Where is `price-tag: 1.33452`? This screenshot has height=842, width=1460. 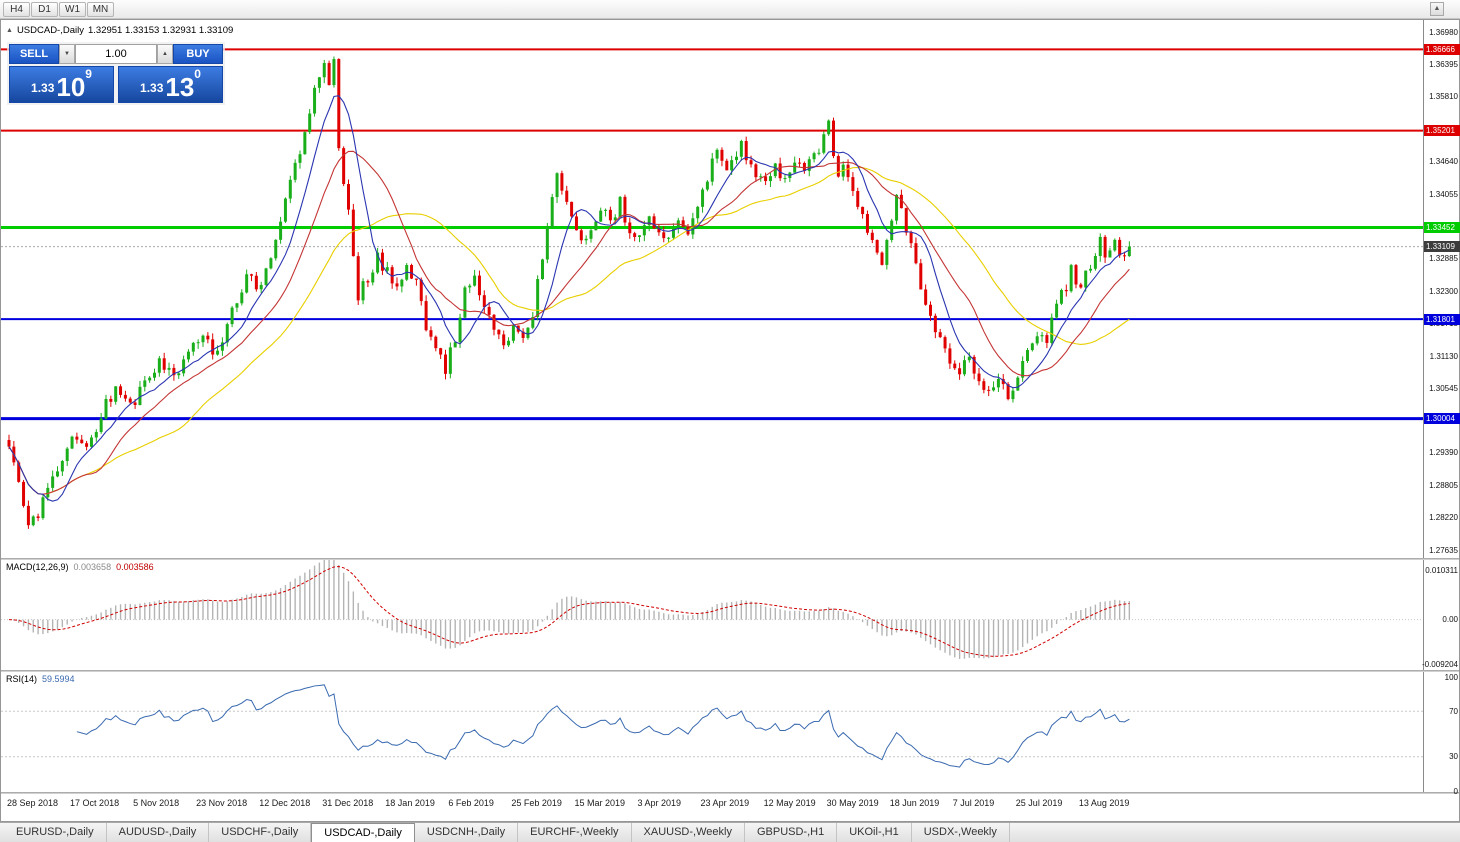
price-tag: 1.33452 is located at coordinates (1442, 228).